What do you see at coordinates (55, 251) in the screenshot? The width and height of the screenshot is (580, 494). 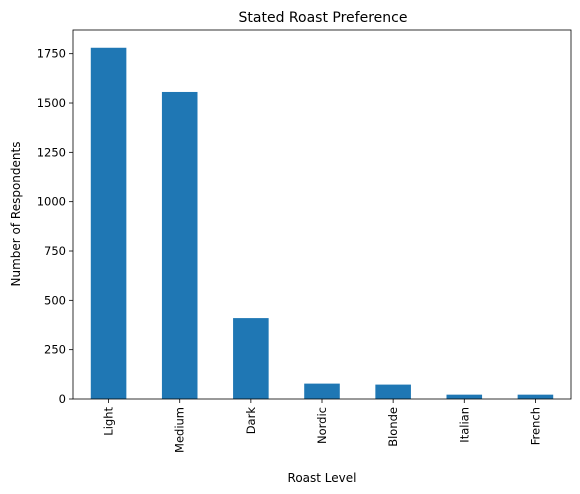 I see `y-tick-label: 750` at bounding box center [55, 251].